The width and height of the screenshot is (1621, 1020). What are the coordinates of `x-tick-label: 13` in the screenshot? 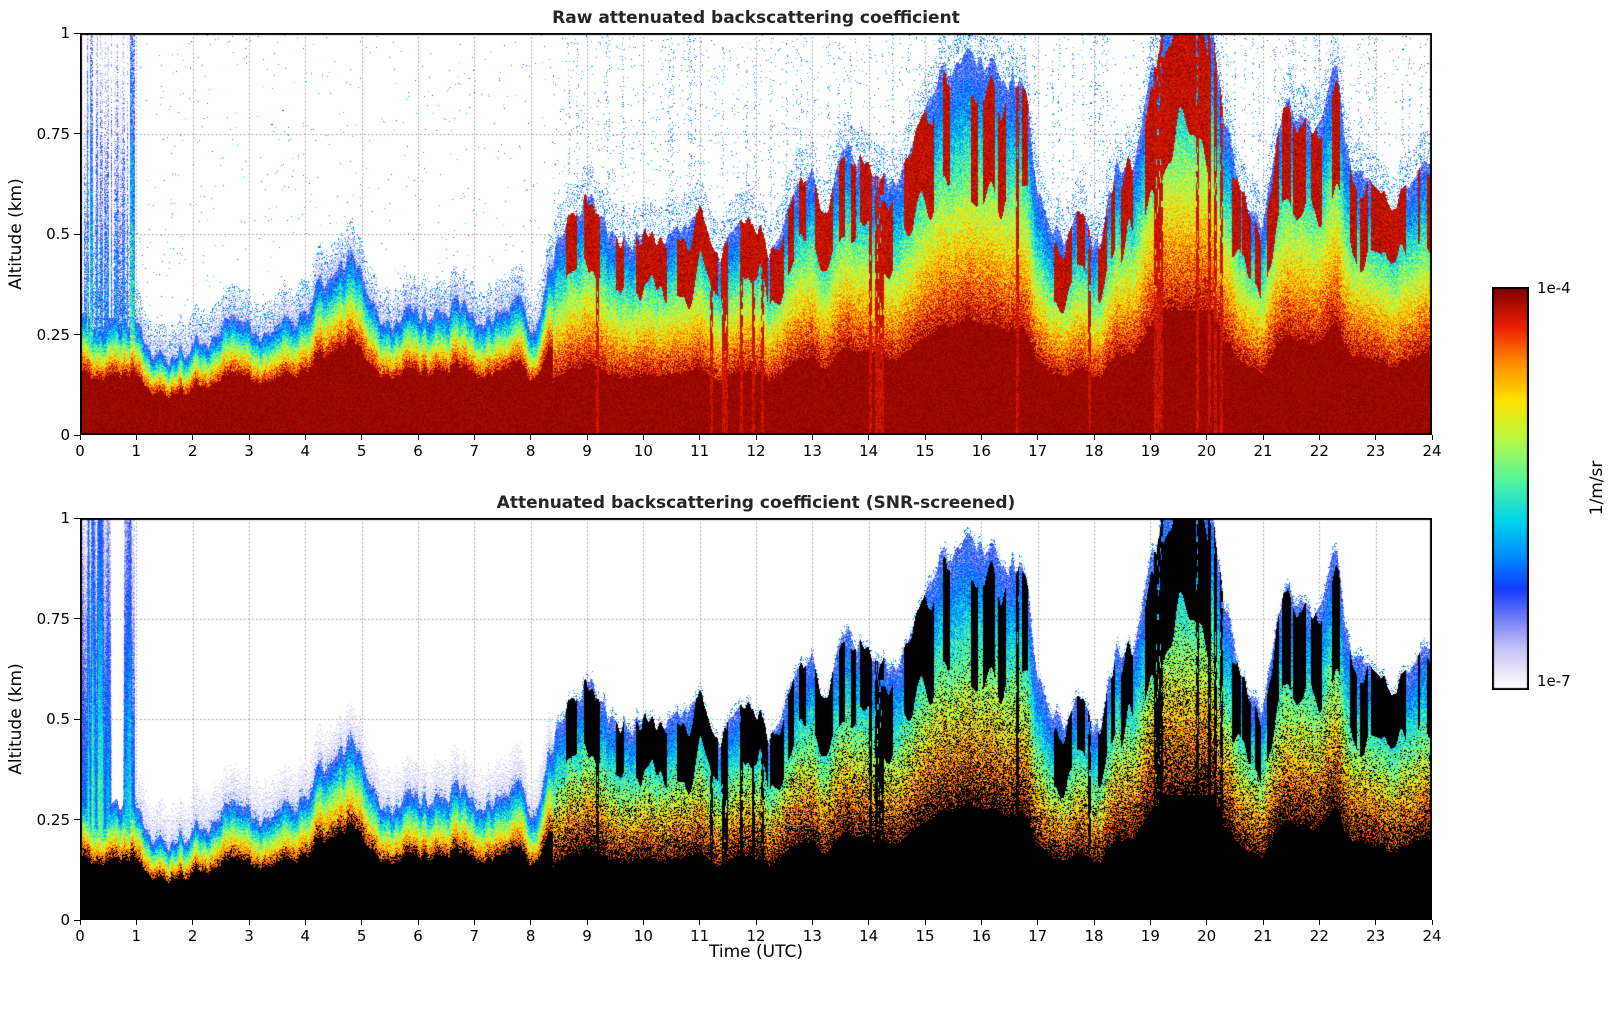 It's located at (812, 451).